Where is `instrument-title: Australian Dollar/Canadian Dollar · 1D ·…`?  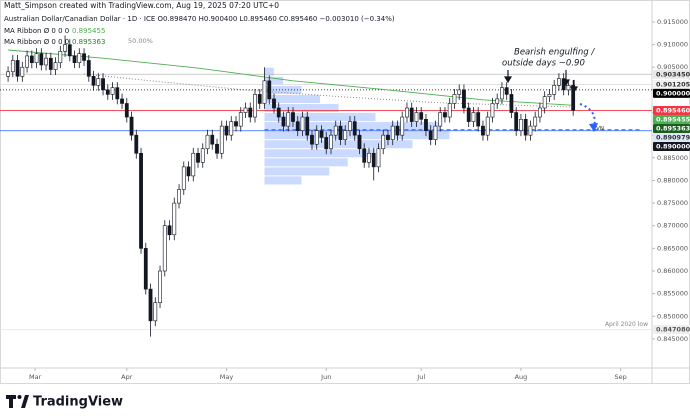 instrument-title: Australian Dollar/Canadian Dollar · 1D ·… is located at coordinates (199, 19).